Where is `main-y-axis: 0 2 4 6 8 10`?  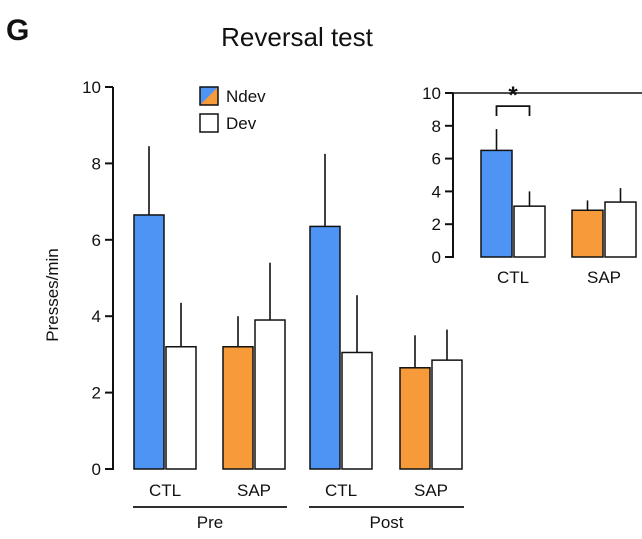 main-y-axis: 0 2 4 6 8 10 is located at coordinates (98, 278).